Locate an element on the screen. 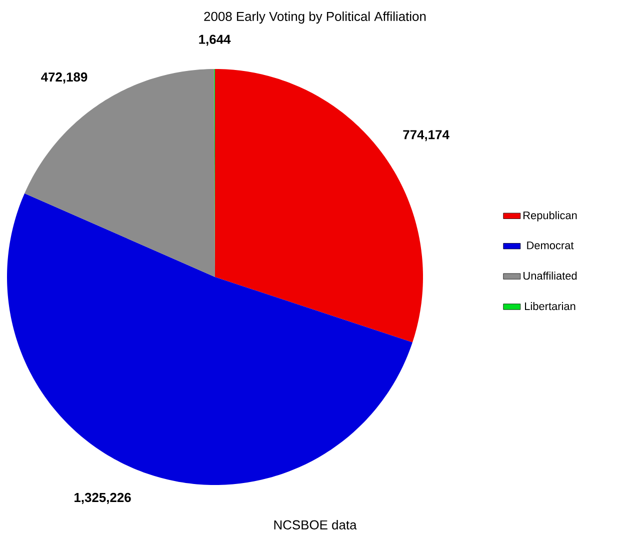 This screenshot has width=628, height=543. data-label: 1,644 is located at coordinates (215, 40).